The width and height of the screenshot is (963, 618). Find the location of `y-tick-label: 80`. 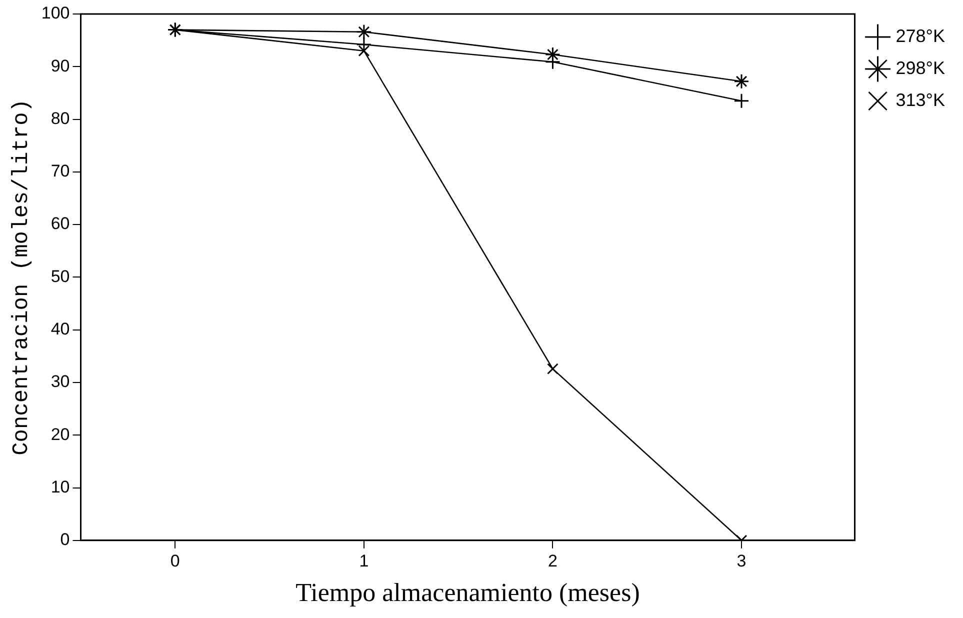

y-tick-label: 80 is located at coordinates (60, 118).